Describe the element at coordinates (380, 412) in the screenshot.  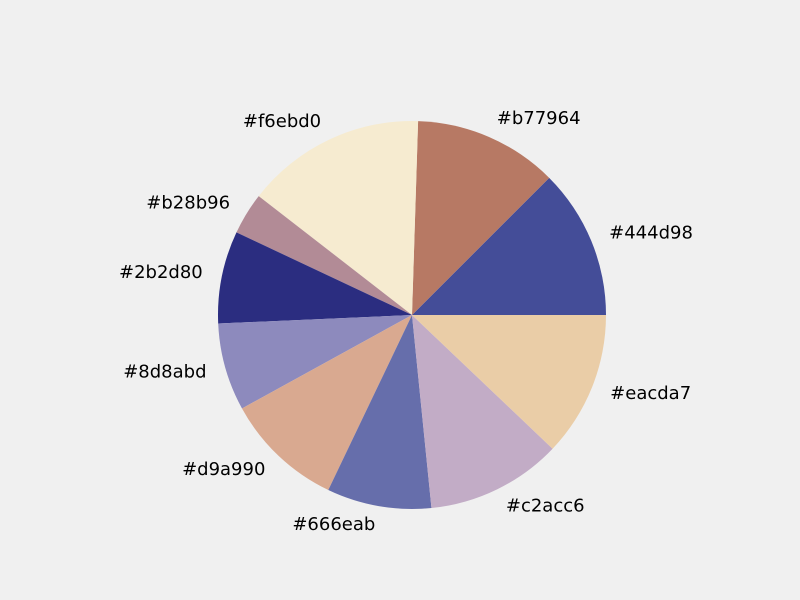
I see `pie-slice-666eab` at that location.